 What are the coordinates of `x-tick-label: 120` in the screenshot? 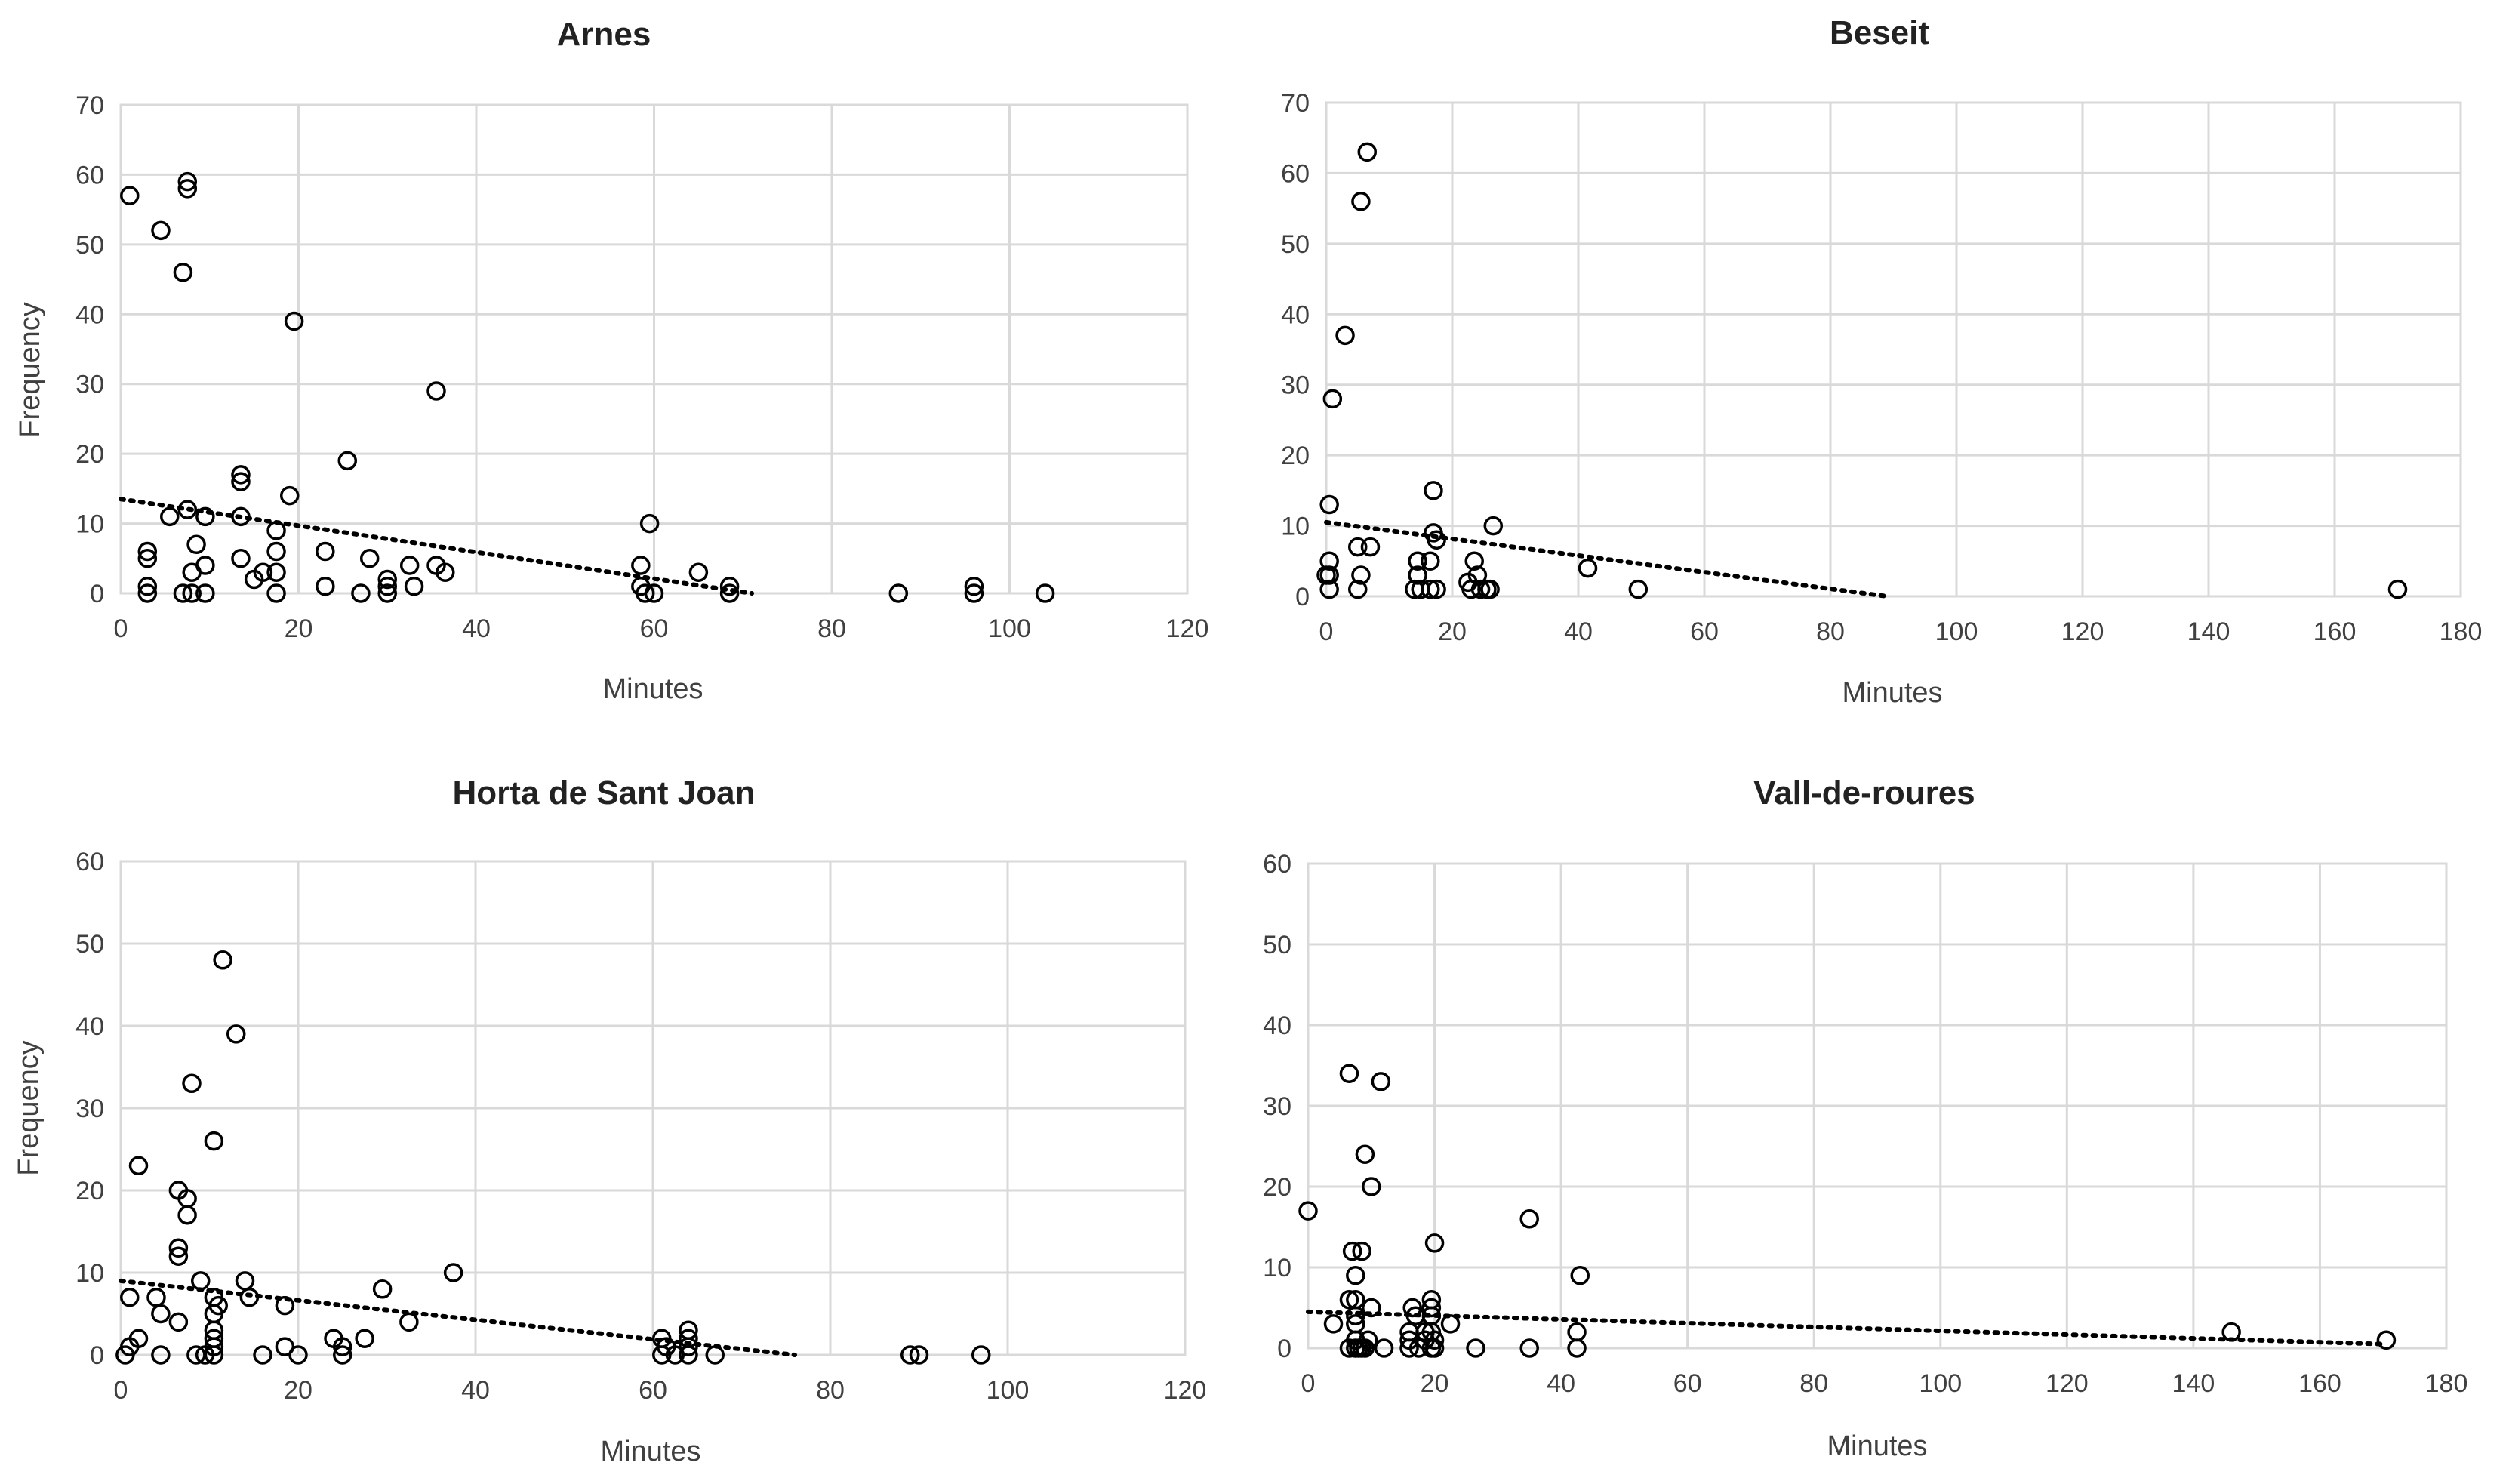 It's located at (2082, 631).